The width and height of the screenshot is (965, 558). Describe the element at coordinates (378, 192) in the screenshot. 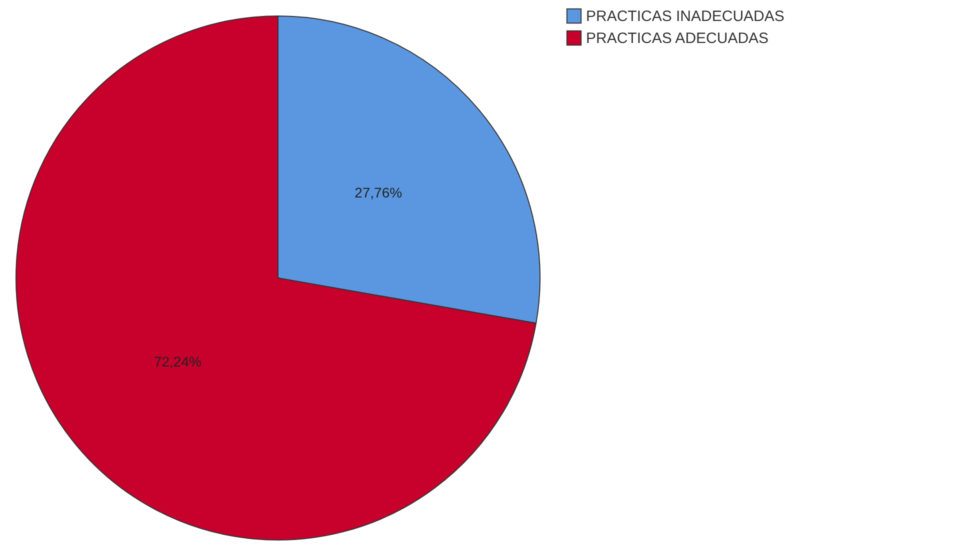

I see `data-label: 27,76%` at that location.